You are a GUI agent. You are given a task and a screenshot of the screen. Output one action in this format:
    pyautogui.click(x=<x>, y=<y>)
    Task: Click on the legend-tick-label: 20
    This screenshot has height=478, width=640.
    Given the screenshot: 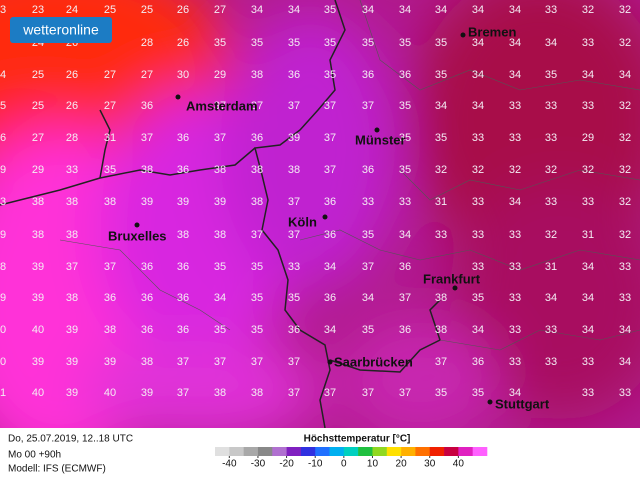 What is the action you would take?
    pyautogui.click(x=402, y=464)
    